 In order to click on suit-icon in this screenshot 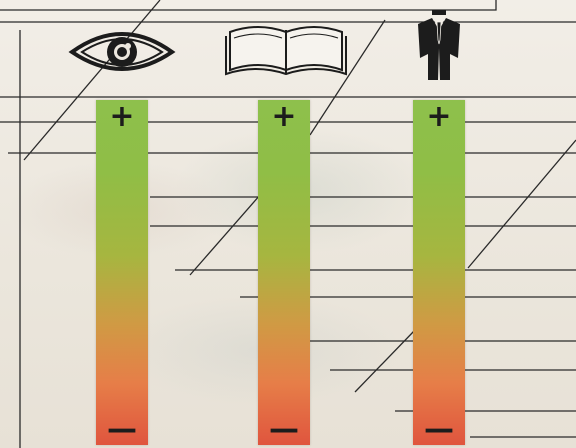, I will do `click(439, 47)`.